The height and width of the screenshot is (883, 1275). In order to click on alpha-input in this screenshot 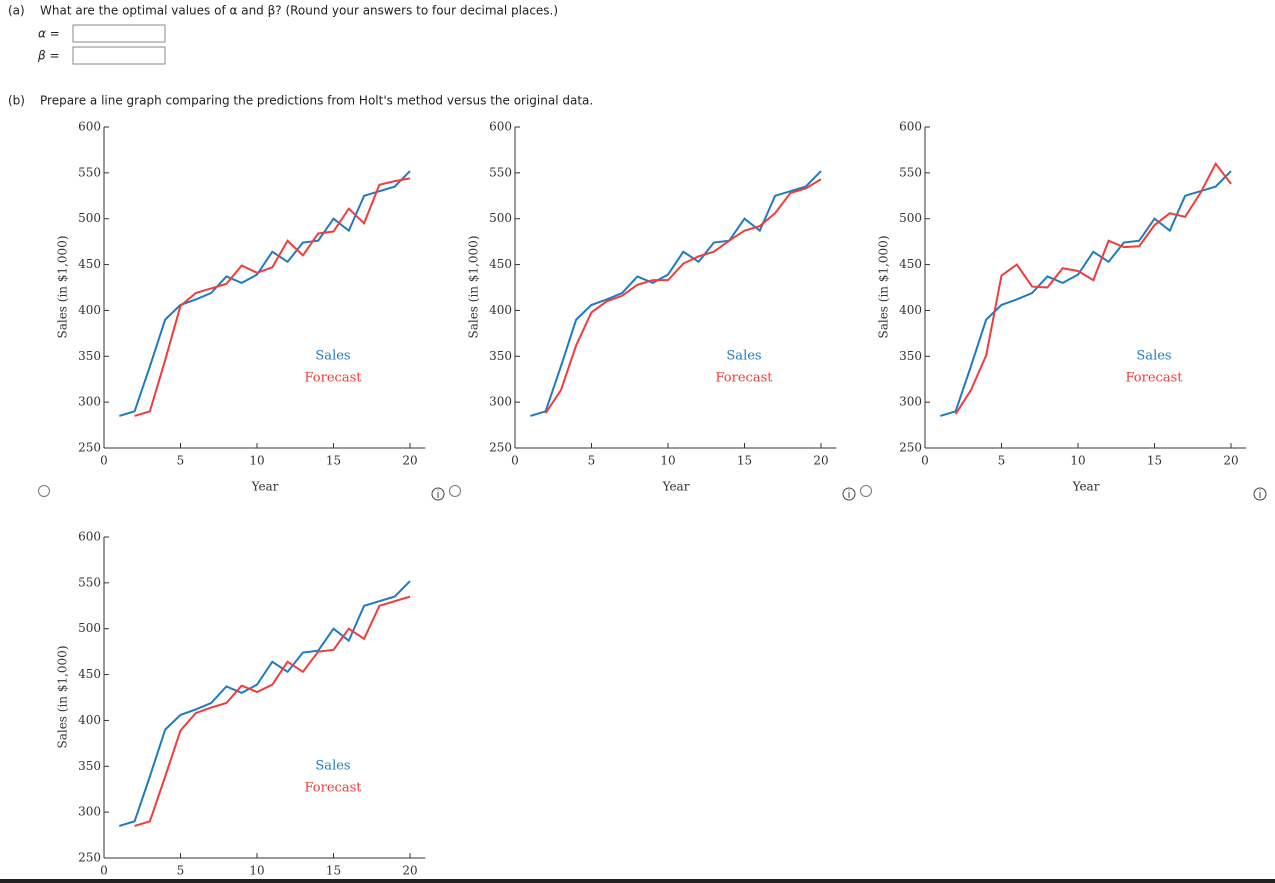, I will do `click(119, 33)`.